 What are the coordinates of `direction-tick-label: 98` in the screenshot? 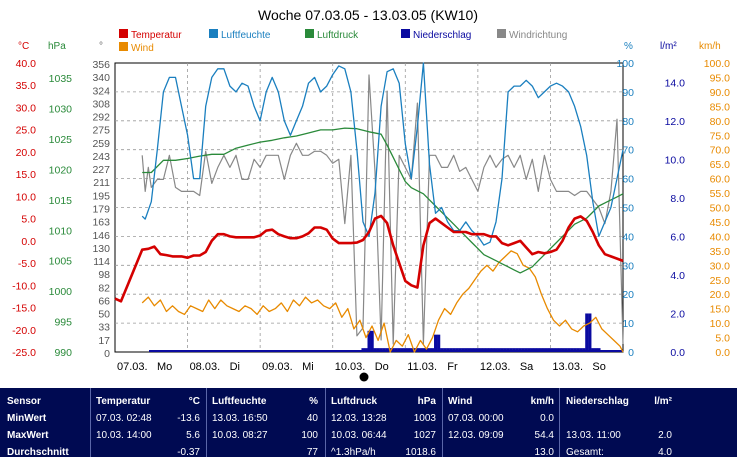 It's located at (104, 275).